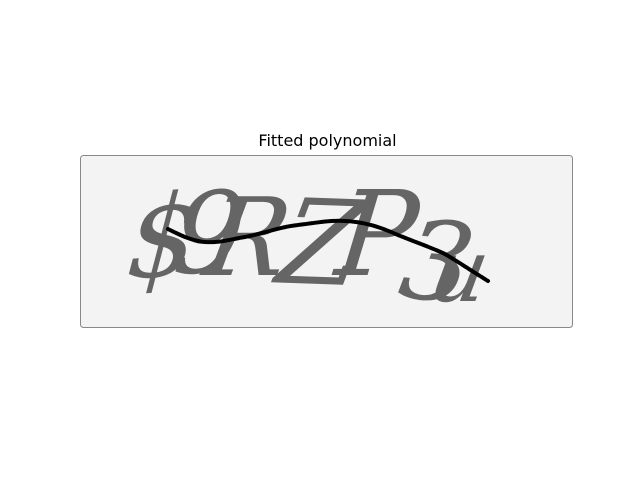  What do you see at coordinates (327, 140) in the screenshot?
I see `figure-title: Fitted polynomial` at bounding box center [327, 140].